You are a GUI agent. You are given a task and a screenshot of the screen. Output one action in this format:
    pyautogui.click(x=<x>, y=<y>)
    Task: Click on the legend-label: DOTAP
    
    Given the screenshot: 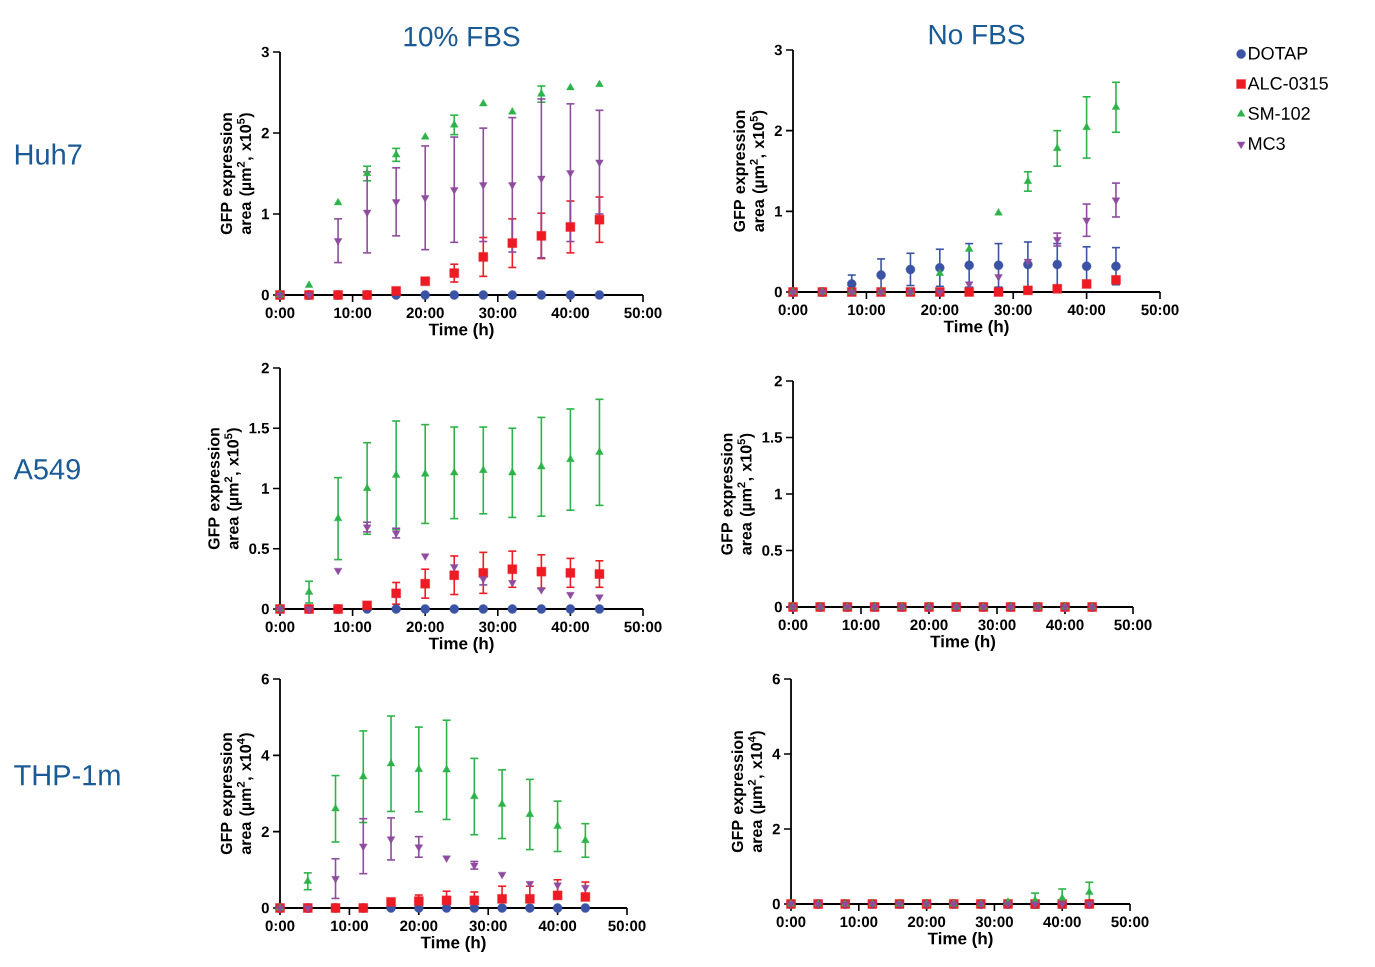 What is the action you would take?
    pyautogui.click(x=1278, y=53)
    